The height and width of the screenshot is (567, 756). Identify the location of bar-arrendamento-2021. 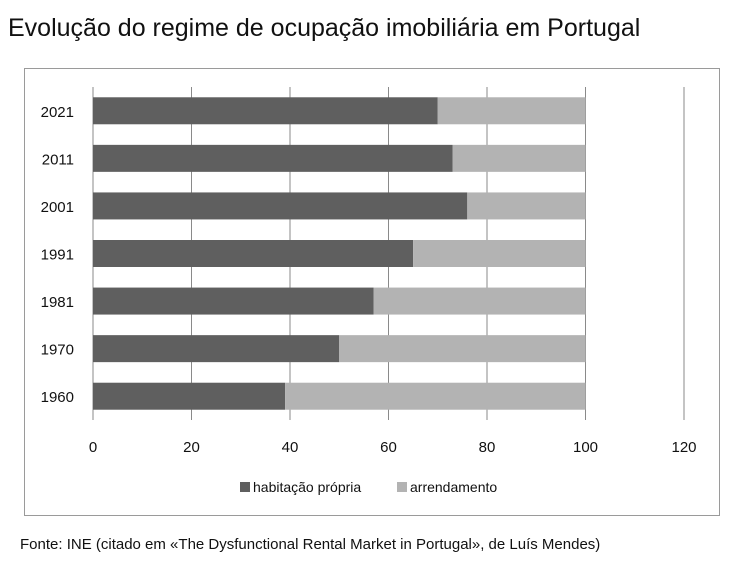
(511, 111).